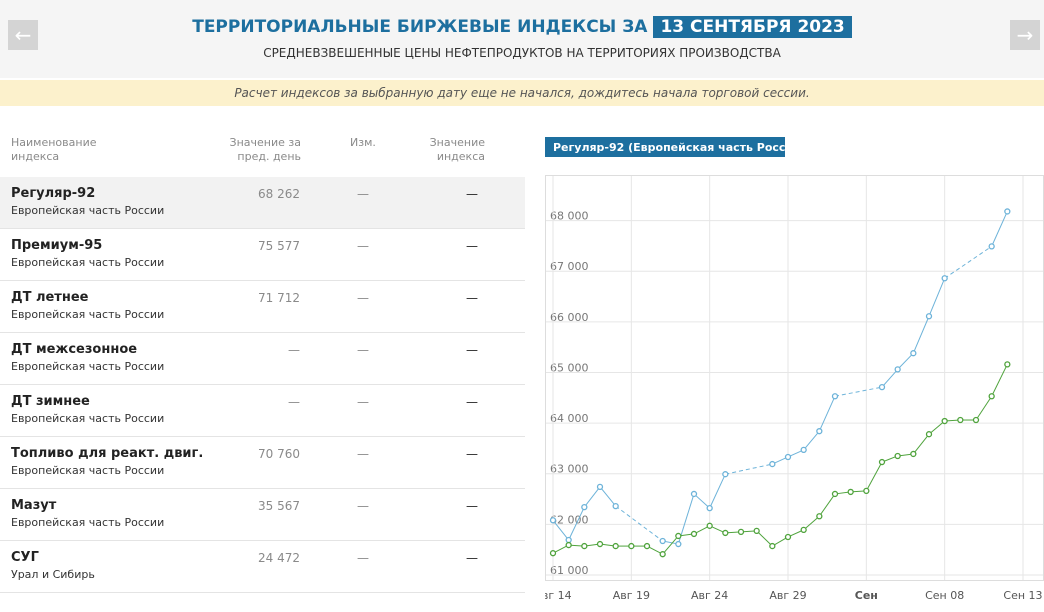  Describe the element at coordinates (569, 367) in the screenshot. I see `y-tick-label: 65 000` at that location.